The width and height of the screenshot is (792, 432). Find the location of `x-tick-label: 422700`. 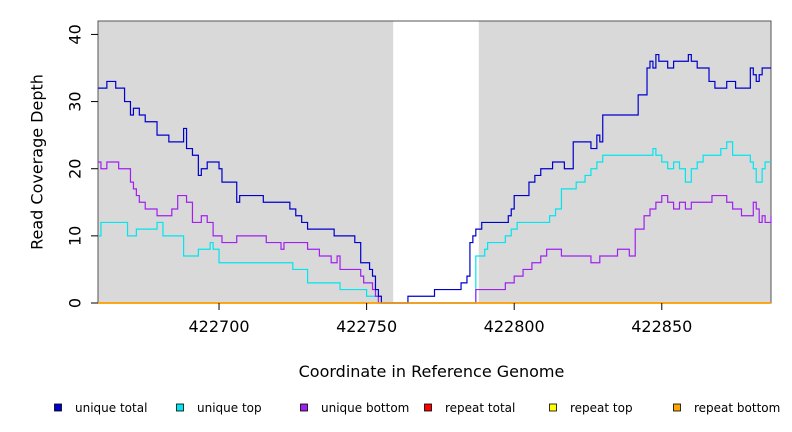

x-tick-label: 422700 is located at coordinates (218, 326).